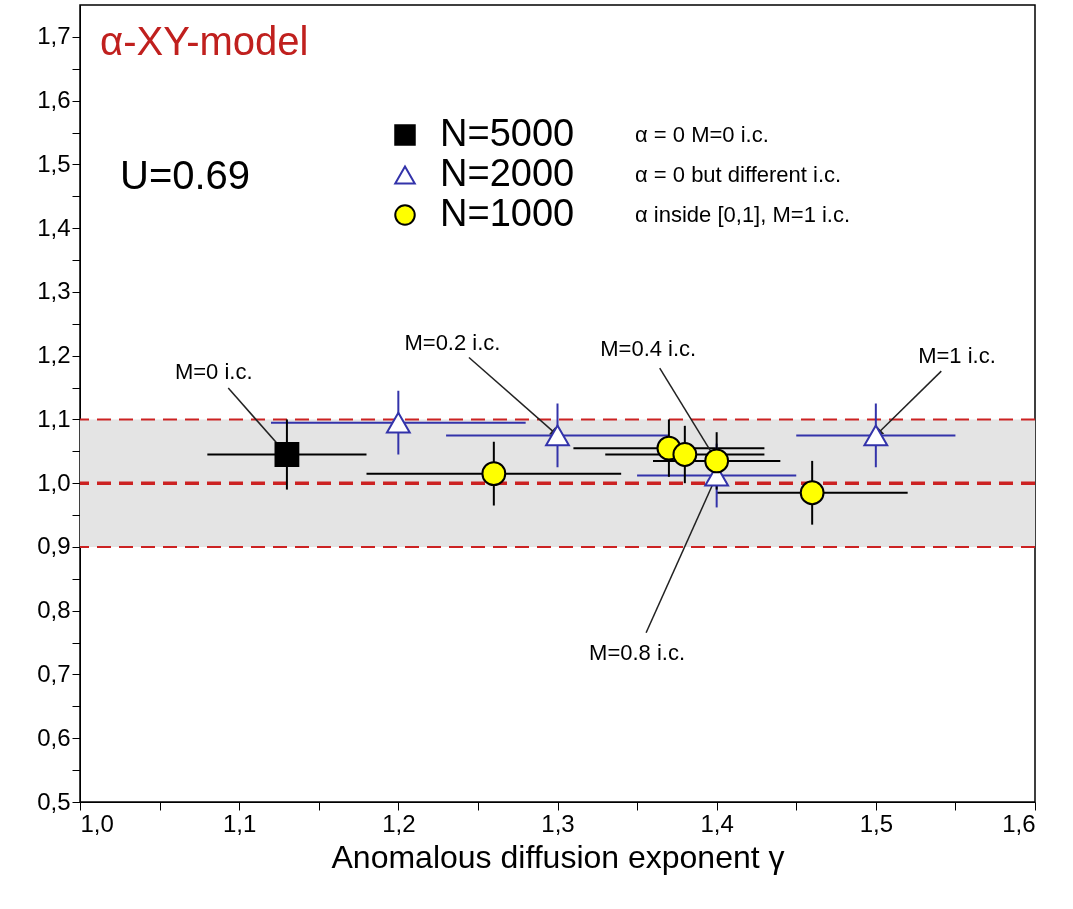 The image size is (1073, 909). What do you see at coordinates (452, 342) in the screenshot?
I see `annotation: M=0.2 i.c.` at bounding box center [452, 342].